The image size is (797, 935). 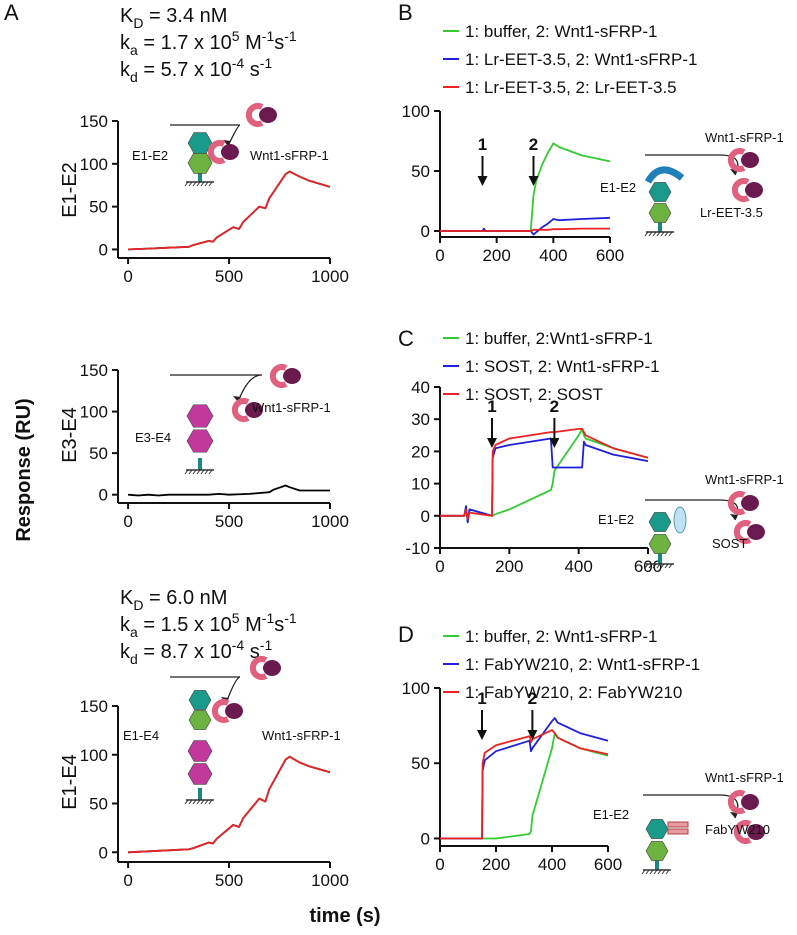 What do you see at coordinates (561, 636) in the screenshot?
I see `legend-label: 1: buffer, 2: Wnt1-sFRP-1` at bounding box center [561, 636].